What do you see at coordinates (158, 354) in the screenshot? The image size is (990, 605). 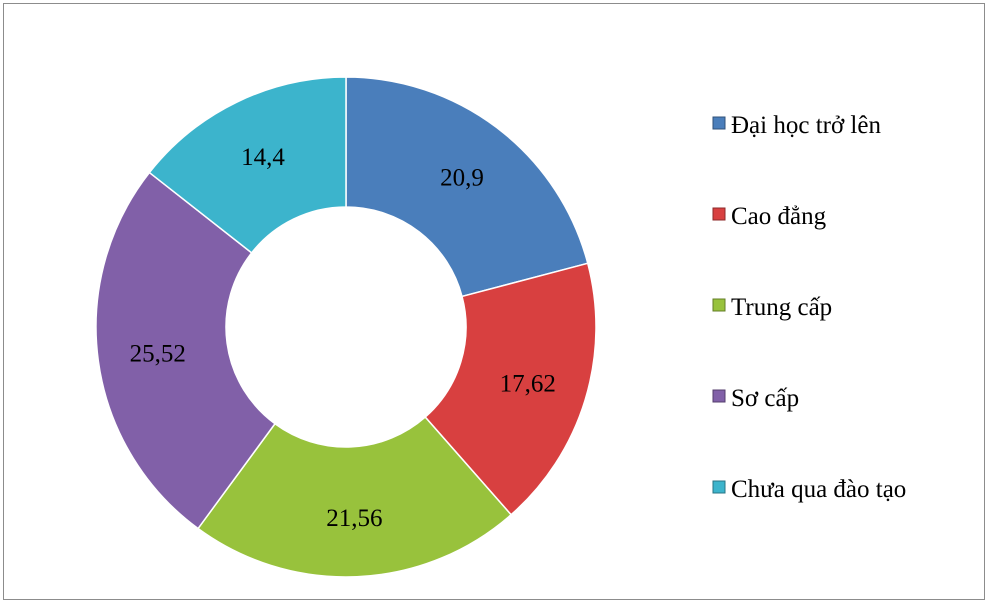 I see `value-label-item-4: 25,52` at bounding box center [158, 354].